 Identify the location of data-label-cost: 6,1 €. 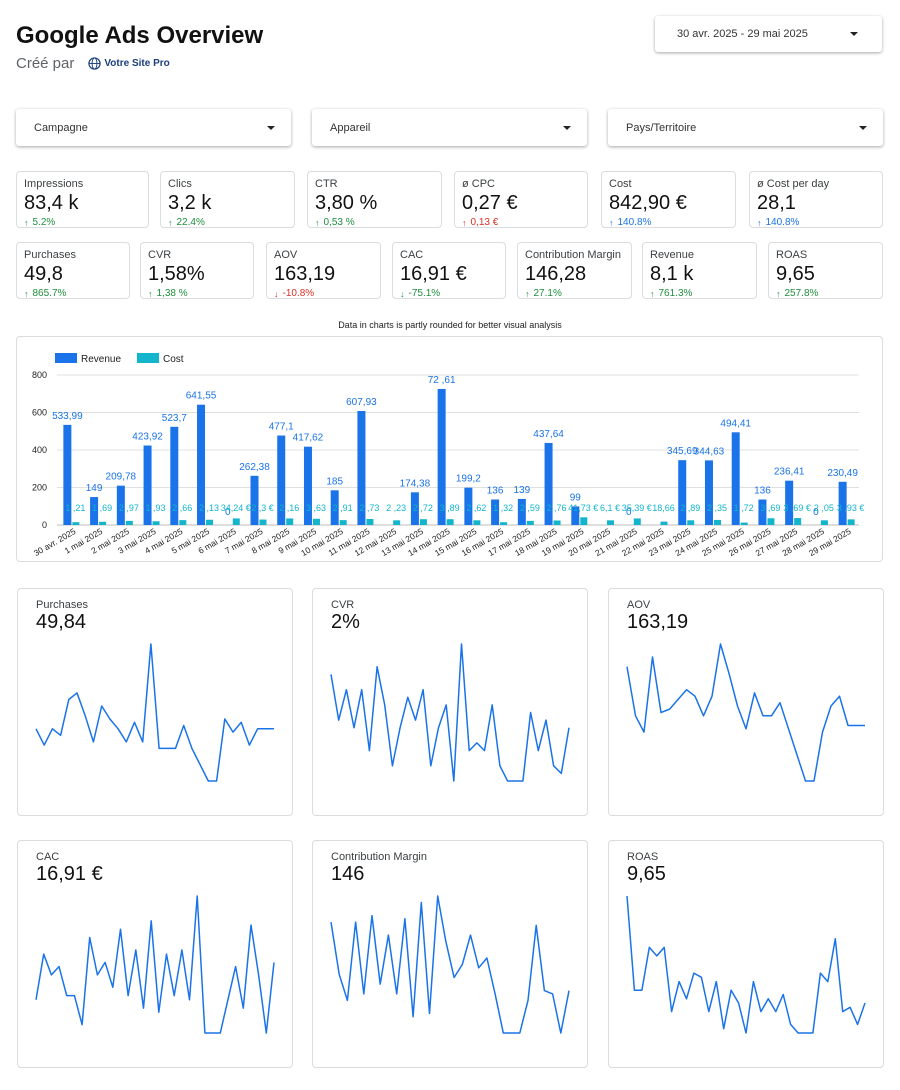
(610, 508).